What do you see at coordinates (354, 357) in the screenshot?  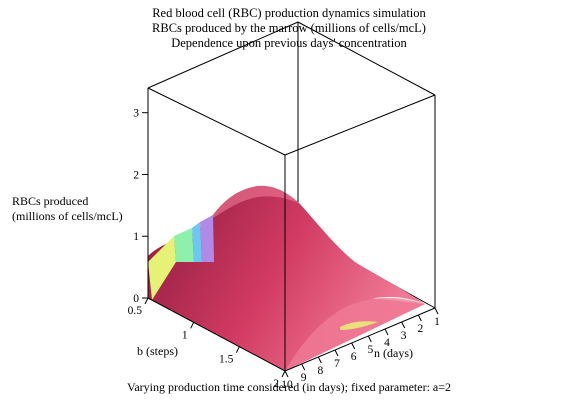 I see `y-tick-label: 6` at bounding box center [354, 357].